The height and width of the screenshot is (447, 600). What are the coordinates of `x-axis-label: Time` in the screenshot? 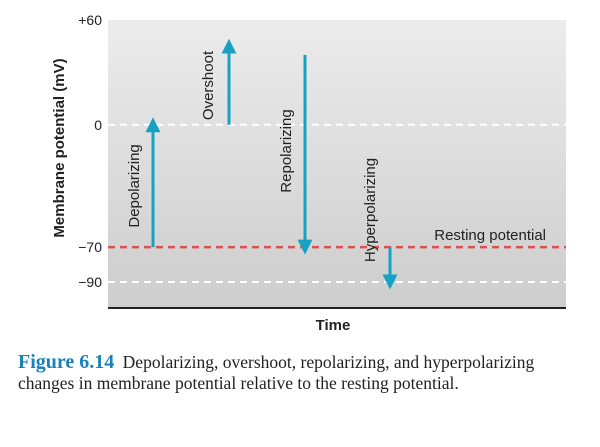 It's located at (333, 325).